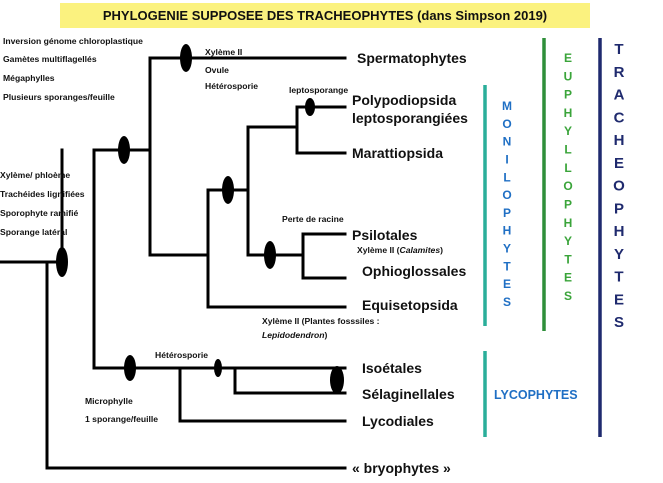 Image resolution: width=663 pixels, height=483 pixels. I want to click on psilotales-note: Perte de racine, so click(313, 219).